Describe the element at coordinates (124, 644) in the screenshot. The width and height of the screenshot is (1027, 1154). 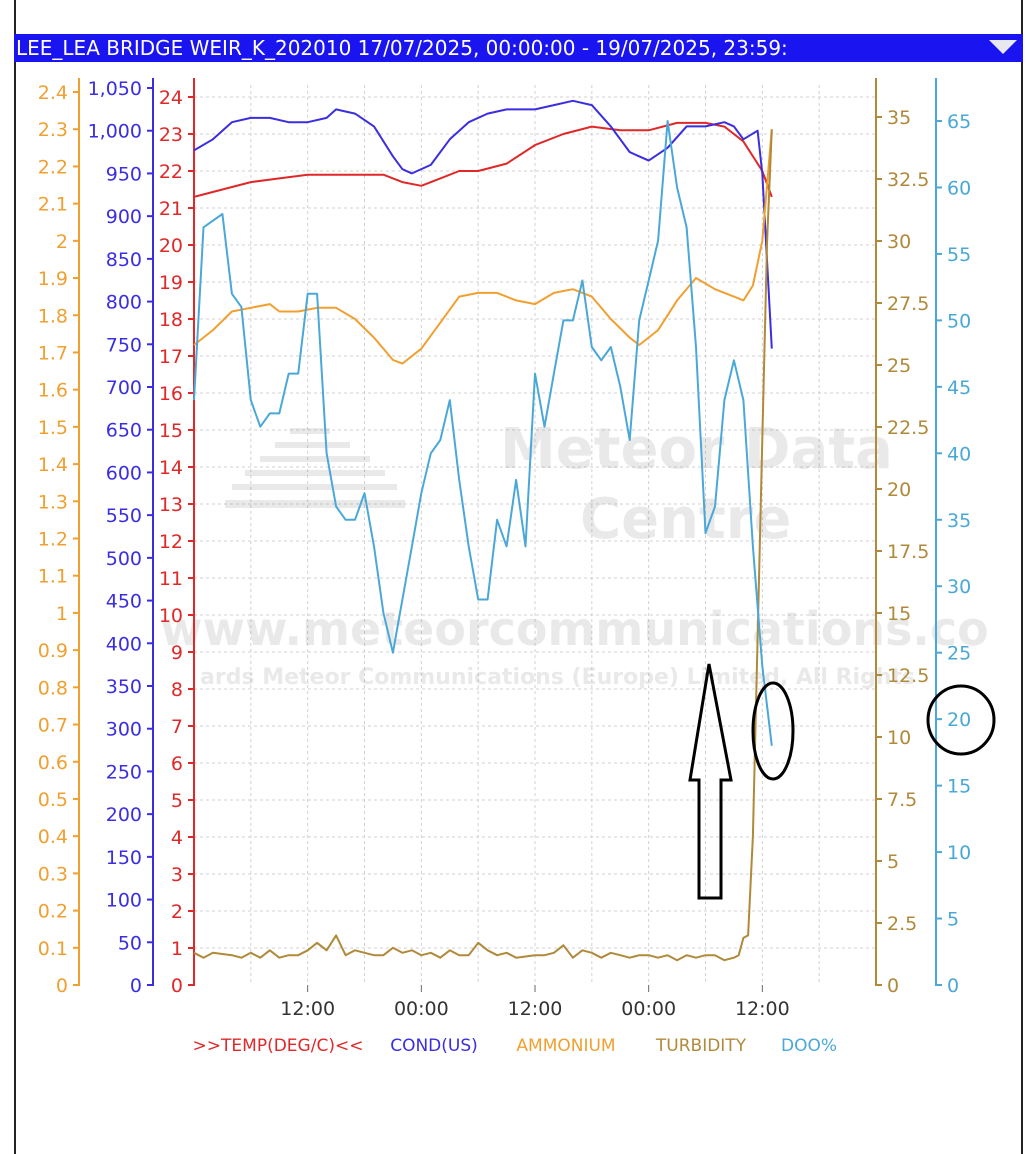
I see `axis-tick-label-cond: 400` at that location.